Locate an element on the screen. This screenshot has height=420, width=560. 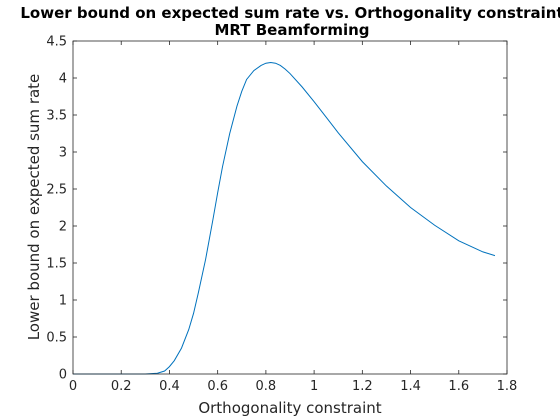
chart-subtitle: MRT Beamforming is located at coordinates (291, 30).